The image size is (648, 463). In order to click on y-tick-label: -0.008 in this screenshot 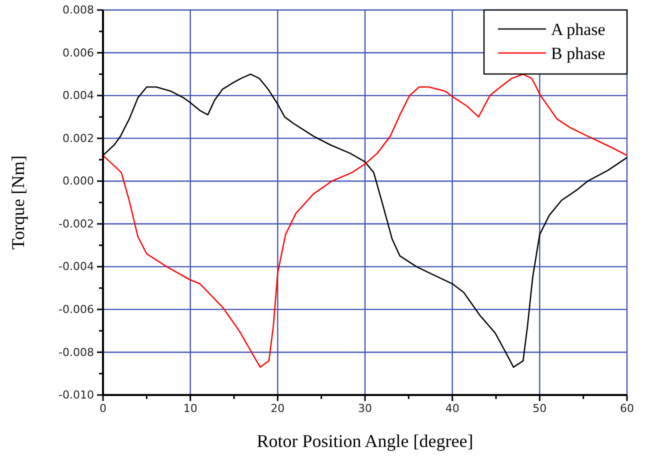, I will do `click(76, 352)`.